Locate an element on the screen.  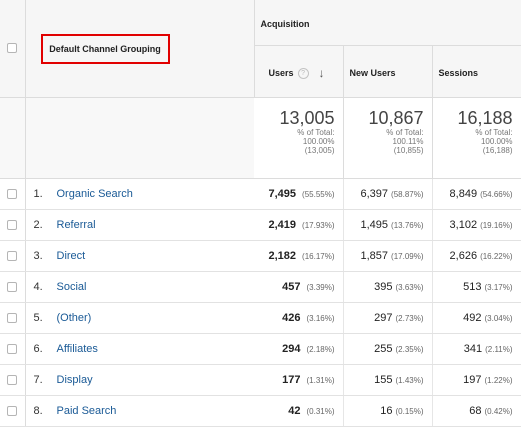
row-index: 8. is located at coordinates (38, 411).